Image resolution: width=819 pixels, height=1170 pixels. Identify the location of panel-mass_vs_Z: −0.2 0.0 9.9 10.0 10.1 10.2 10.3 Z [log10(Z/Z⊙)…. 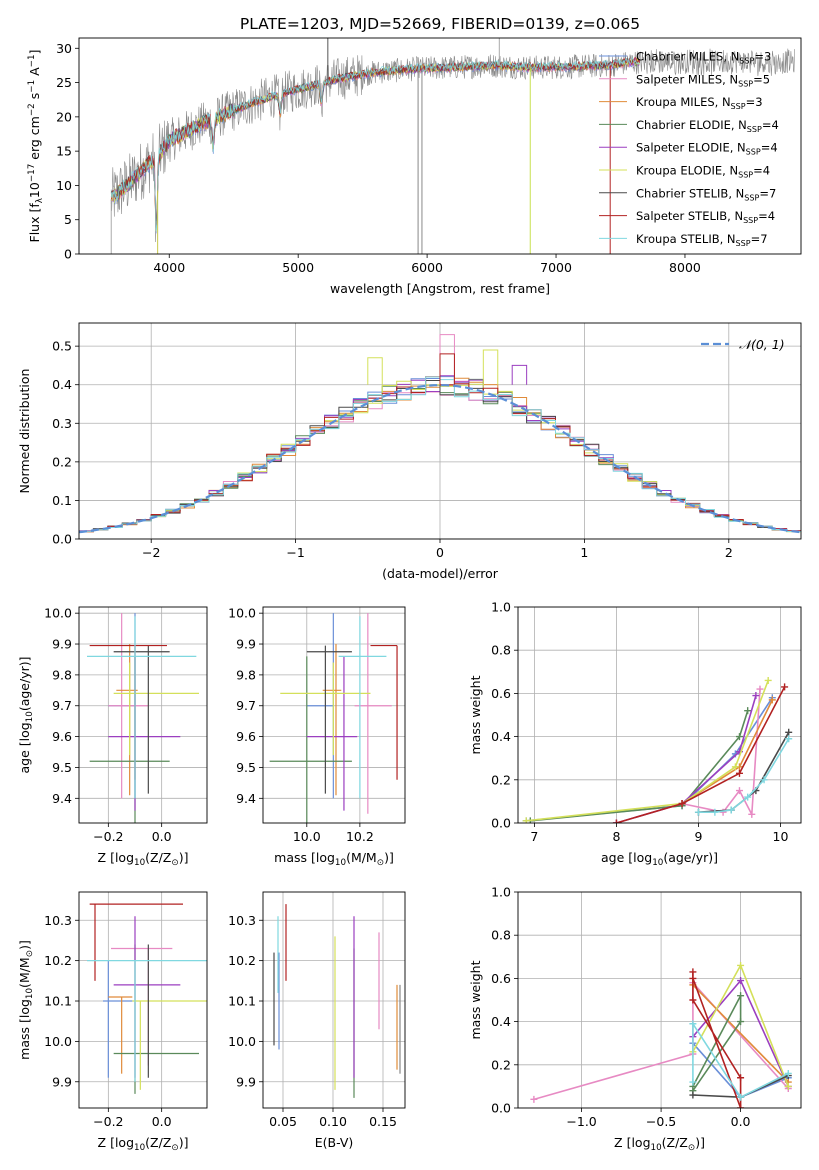
(112, 1022).